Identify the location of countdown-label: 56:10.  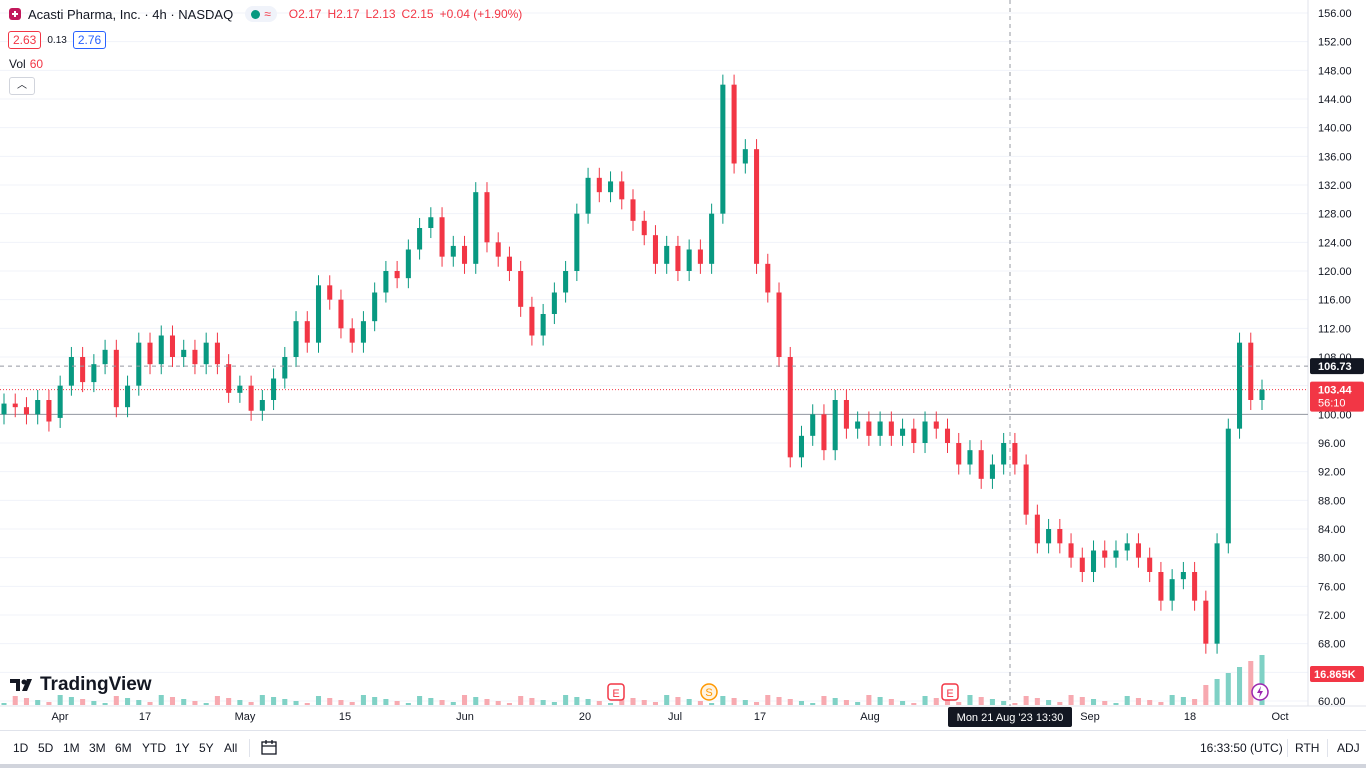
(1332, 404).